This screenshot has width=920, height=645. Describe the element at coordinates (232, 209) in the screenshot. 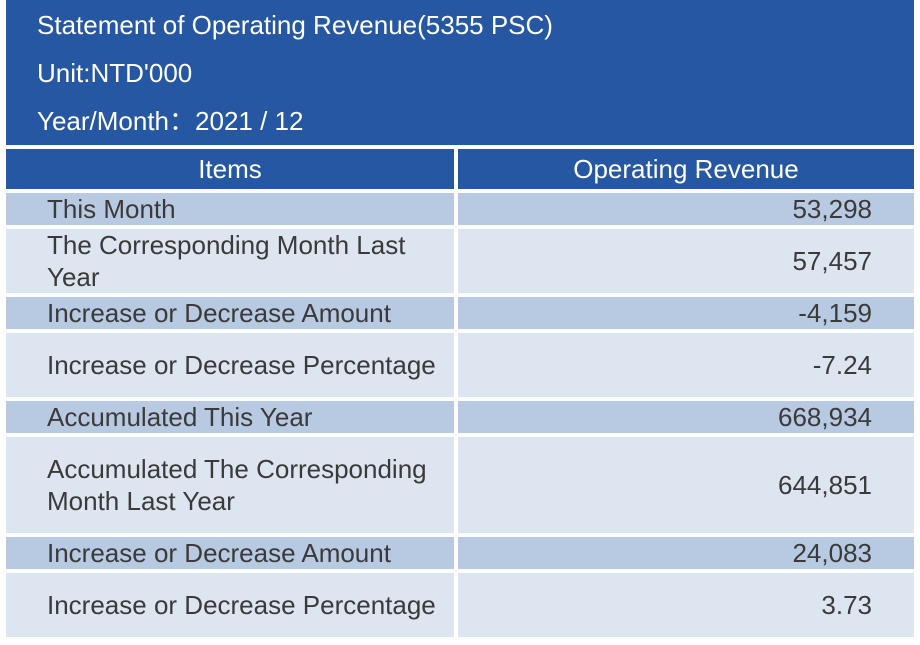

I see `row-item-label: This Month` at that location.